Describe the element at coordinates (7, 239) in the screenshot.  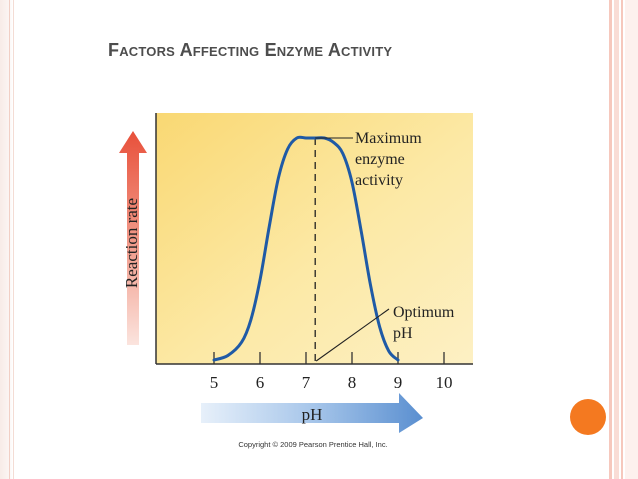
I see `left-edge-decoration` at that location.